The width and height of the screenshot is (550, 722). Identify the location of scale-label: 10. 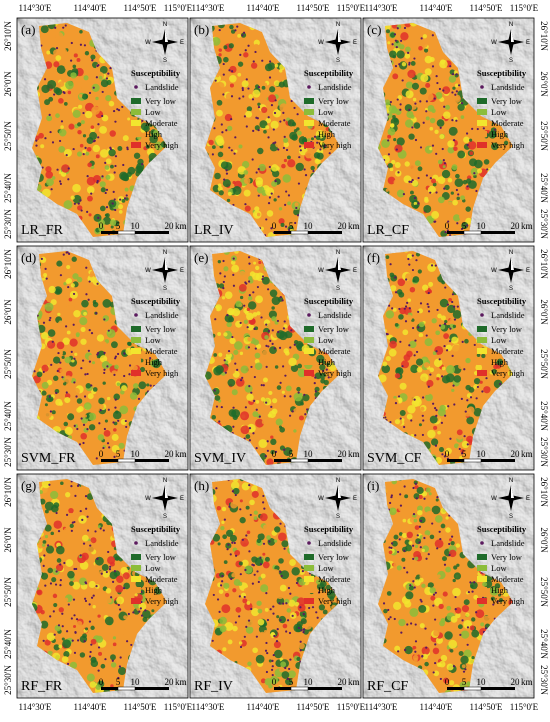
(482, 226).